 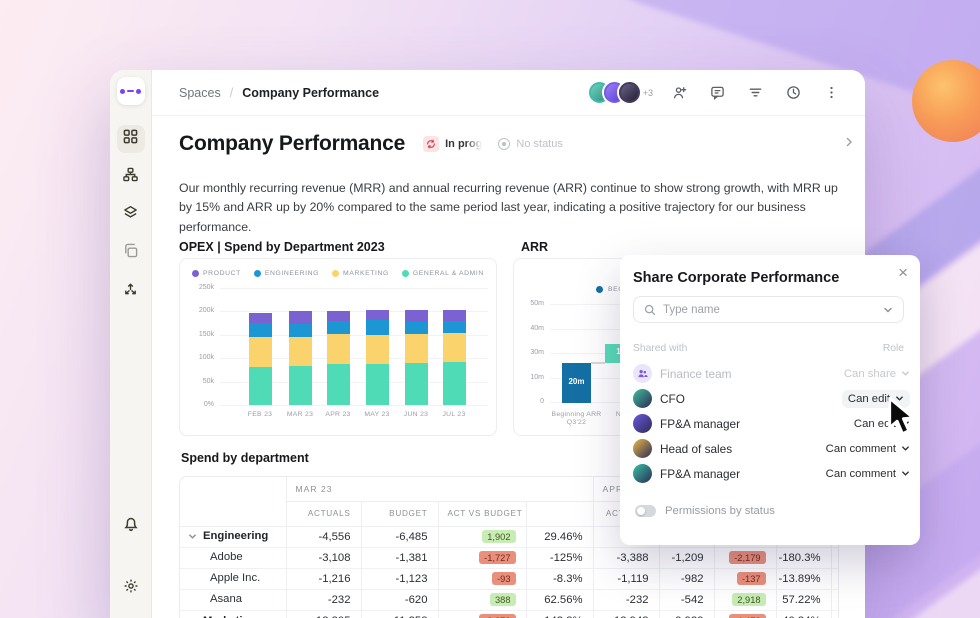 What do you see at coordinates (793, 93) in the screenshot?
I see `activity-button` at bounding box center [793, 93].